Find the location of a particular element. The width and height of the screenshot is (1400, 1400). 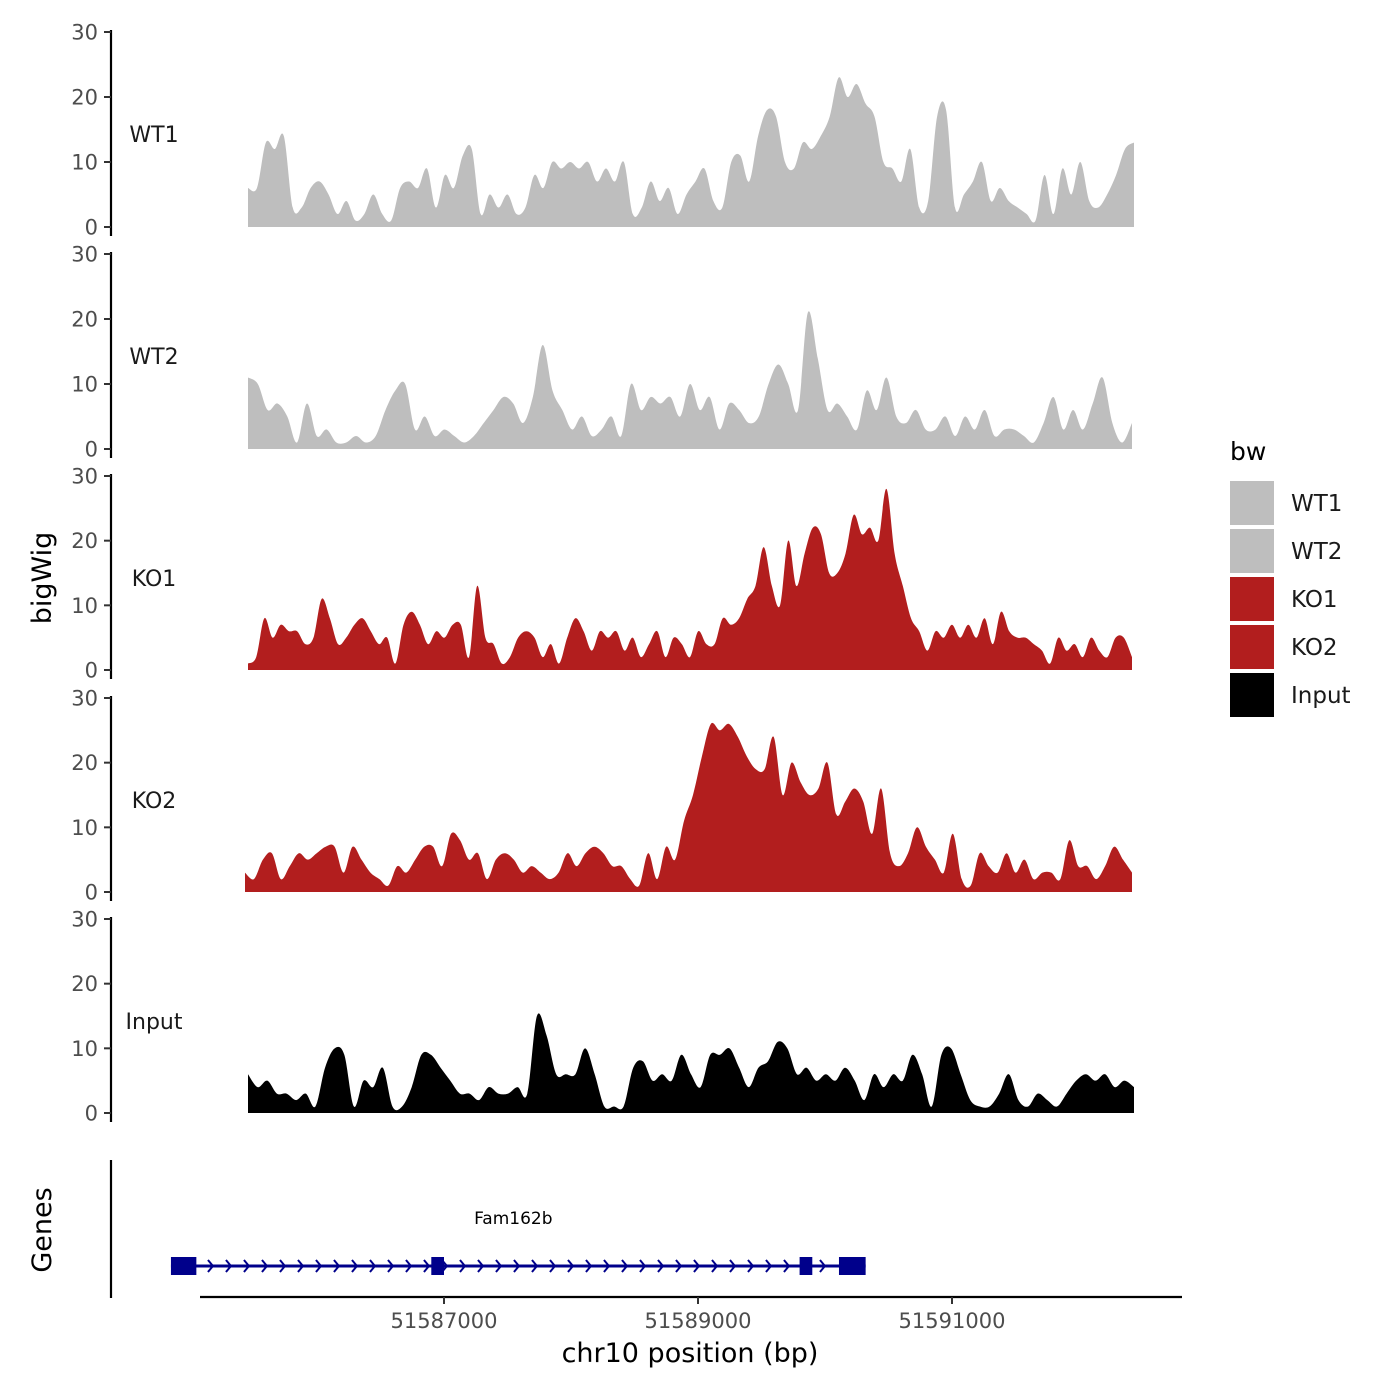

x-axis: 51587000 51589000 51591000 is located at coordinates (691, 1314).